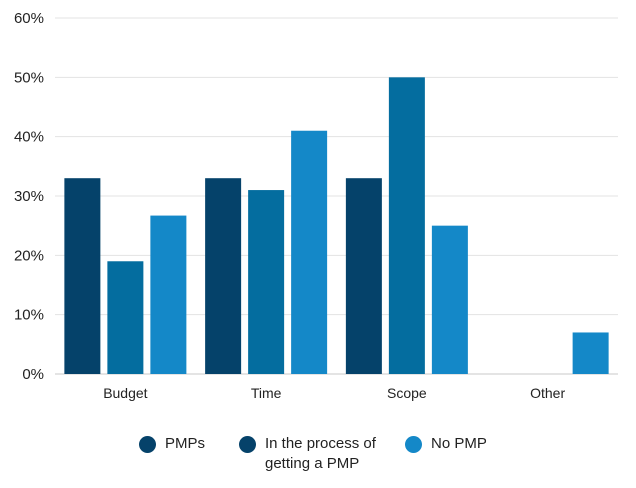 The height and width of the screenshot is (488, 636). I want to click on legend-item-no-pmp: No PMP, so click(446, 444).